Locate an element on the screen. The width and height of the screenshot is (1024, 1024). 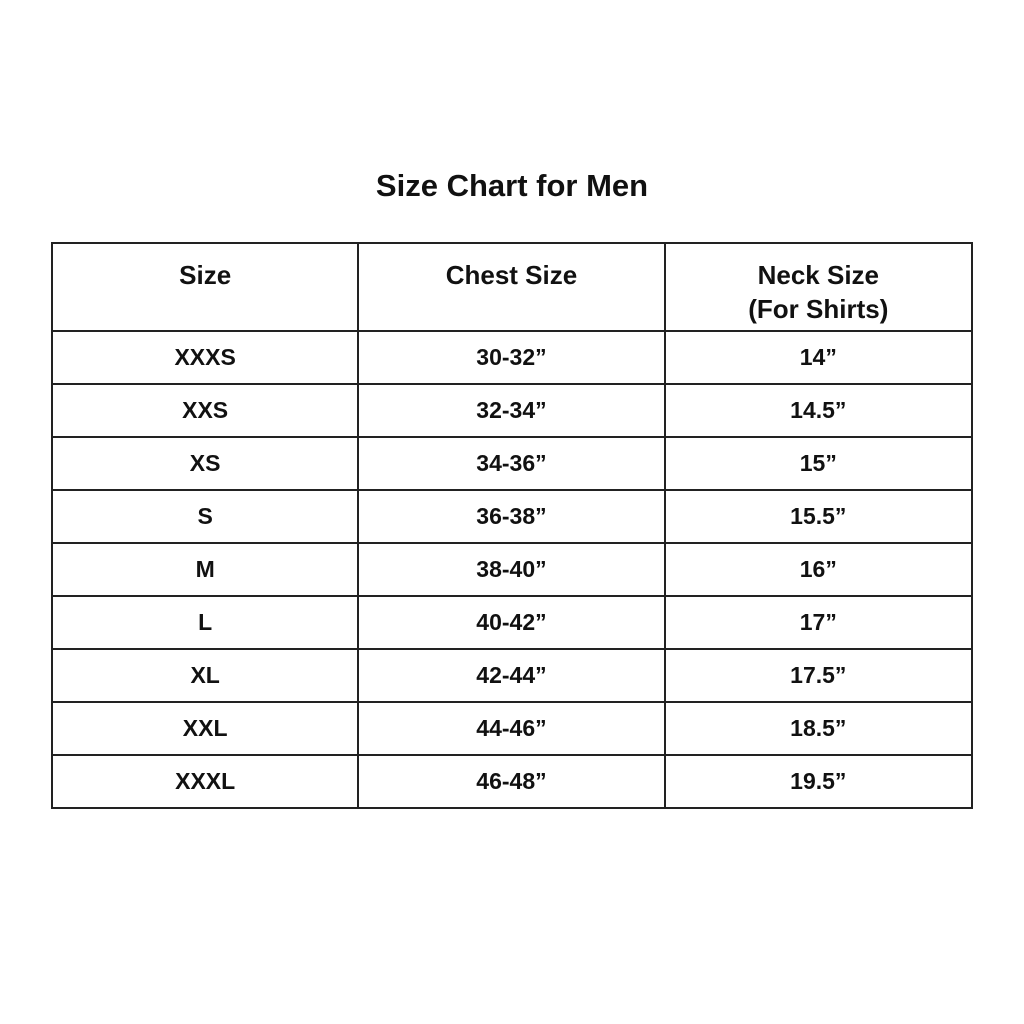
table-row: L 40-42” 17” is located at coordinates (512, 622).